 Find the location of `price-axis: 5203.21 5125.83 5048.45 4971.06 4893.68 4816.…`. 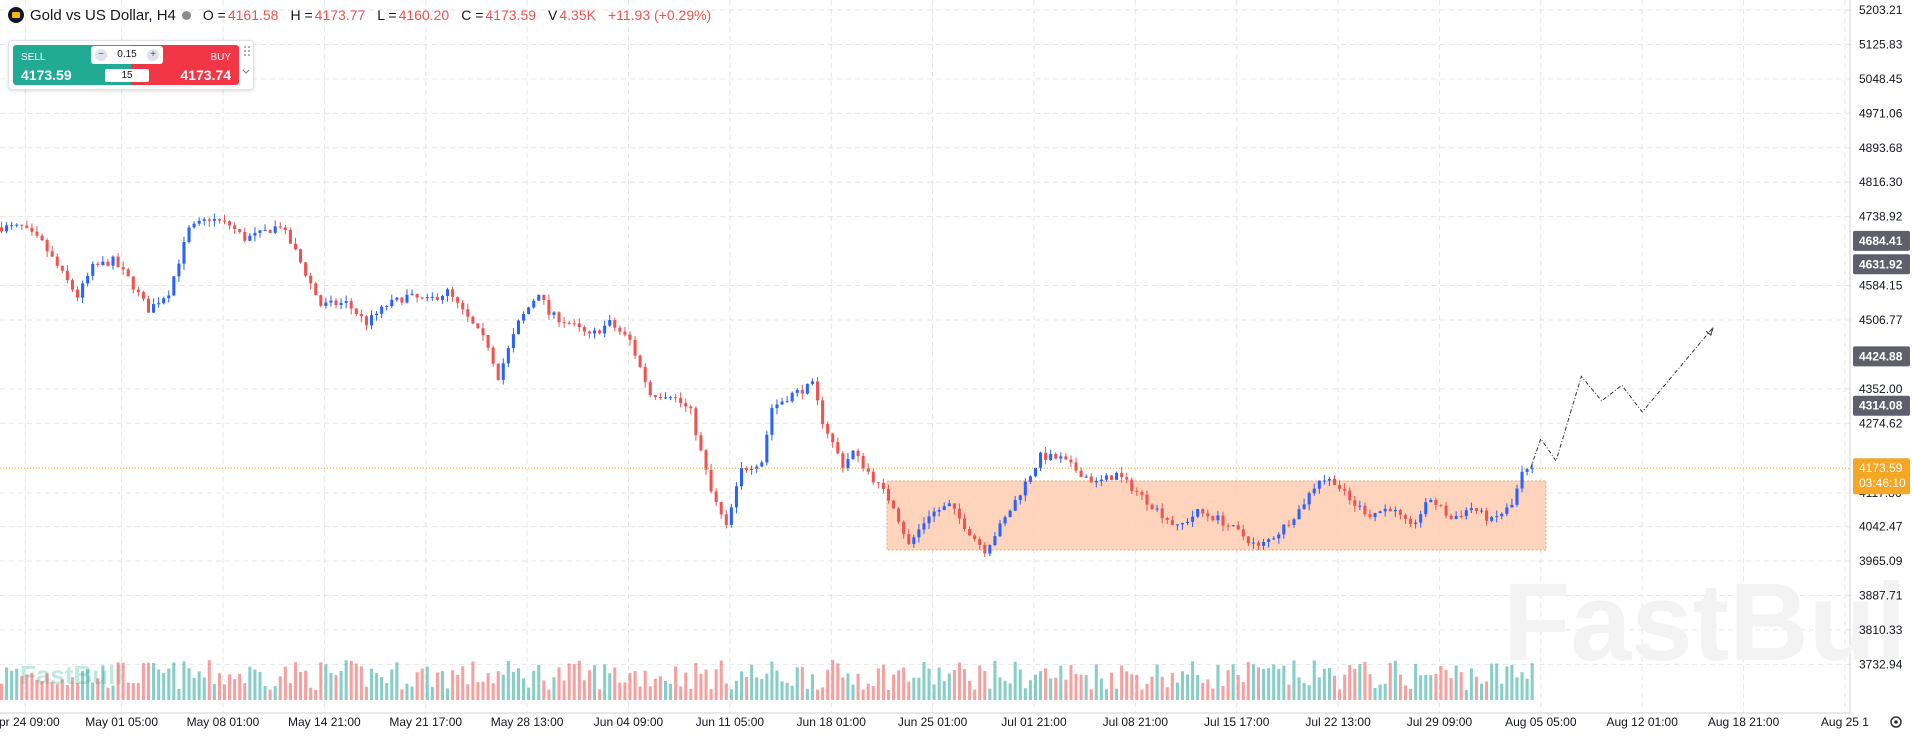

price-axis: 5203.21 5125.83 5048.45 4971.06 4893.68 4816.… is located at coordinates (1881, 337).